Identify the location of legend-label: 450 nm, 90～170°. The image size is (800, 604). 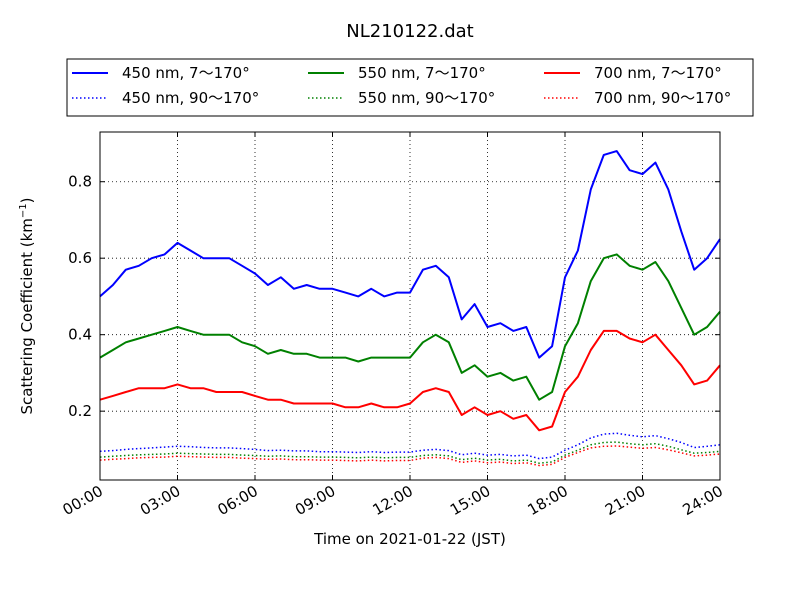
(190, 98).